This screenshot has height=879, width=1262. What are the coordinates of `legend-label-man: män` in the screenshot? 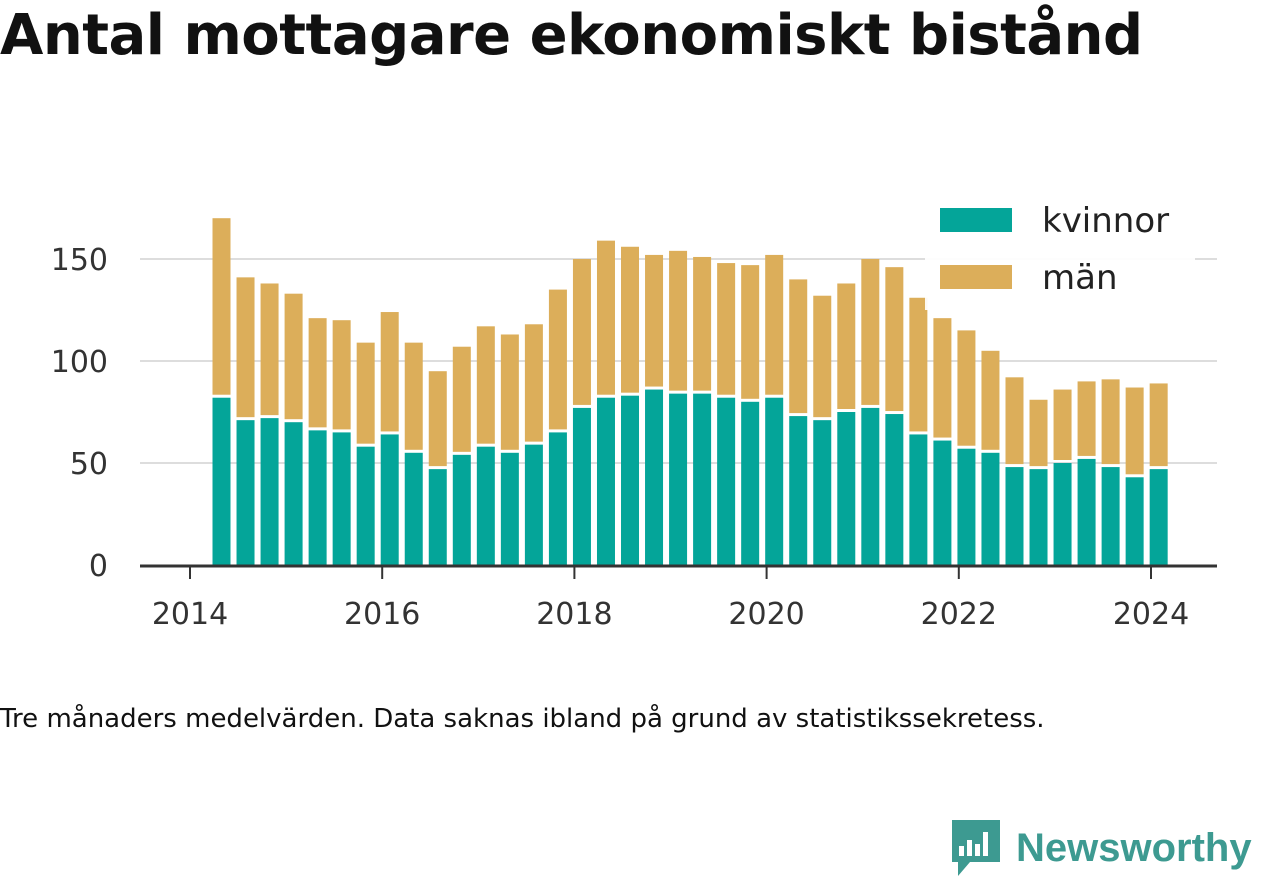 It's located at (1080, 278).